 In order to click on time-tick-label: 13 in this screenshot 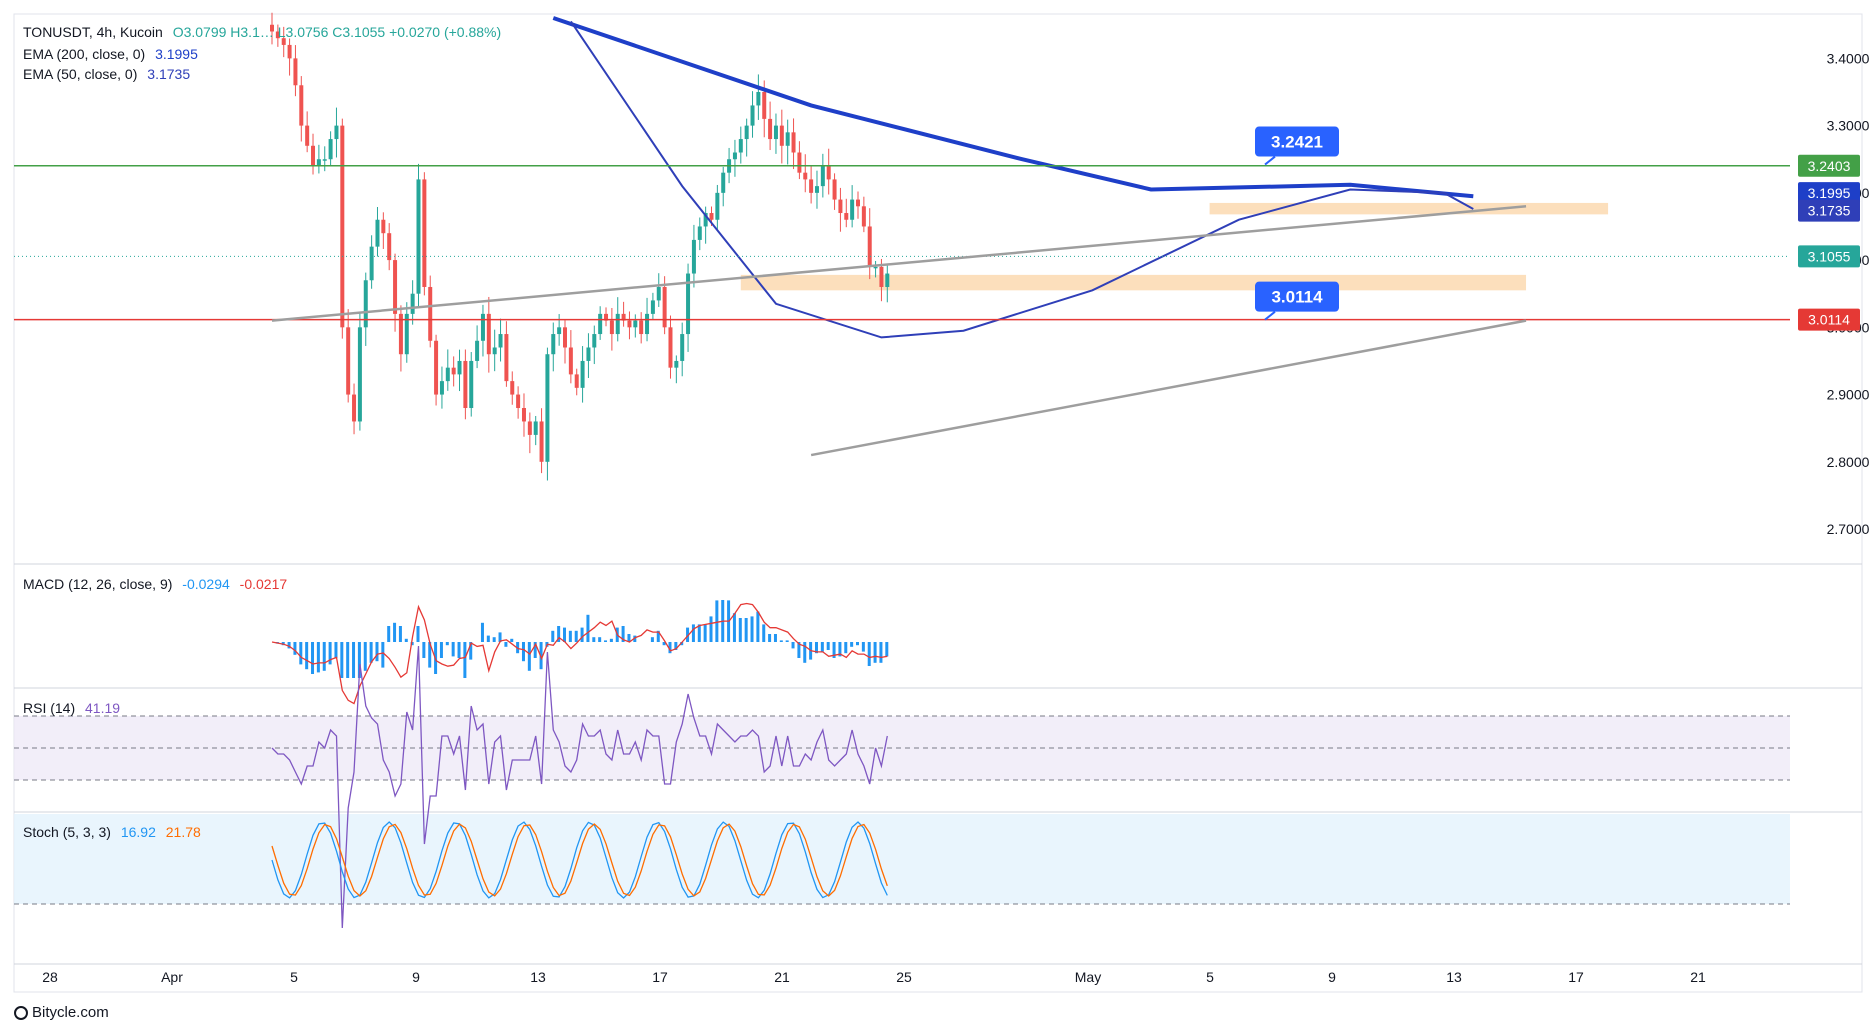, I will do `click(1454, 977)`.